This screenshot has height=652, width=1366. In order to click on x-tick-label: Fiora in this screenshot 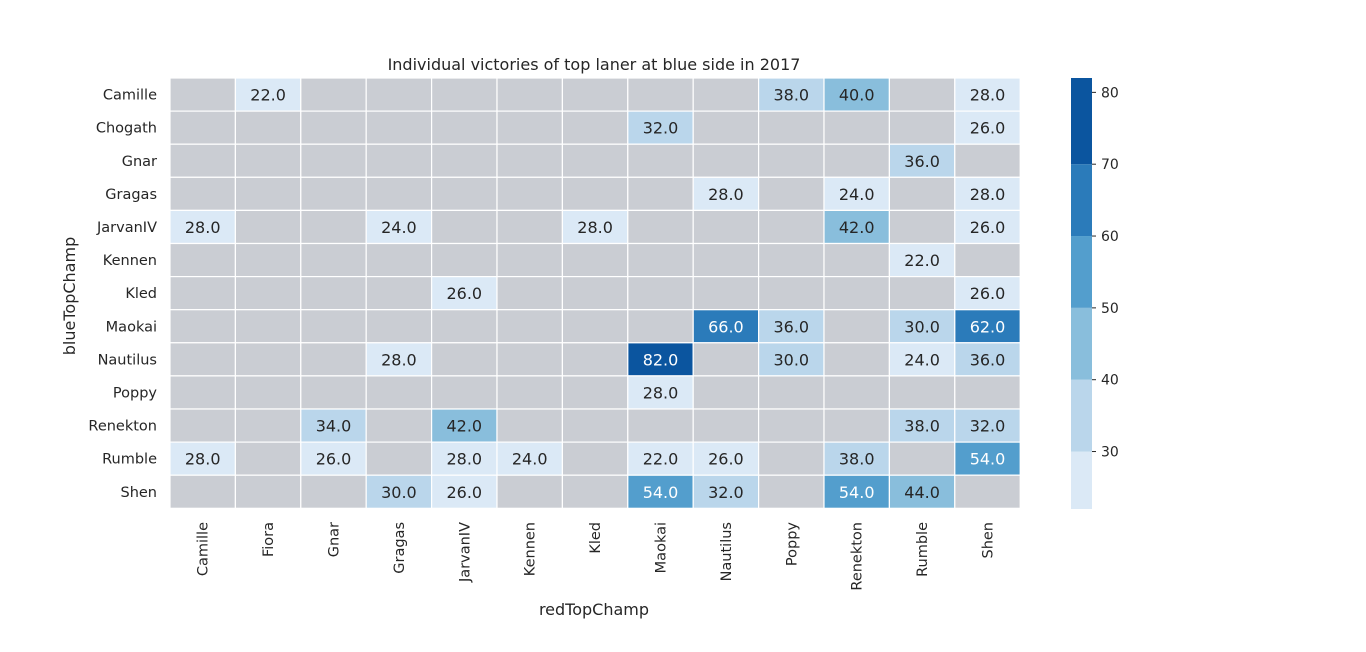, I will do `click(269, 539)`.